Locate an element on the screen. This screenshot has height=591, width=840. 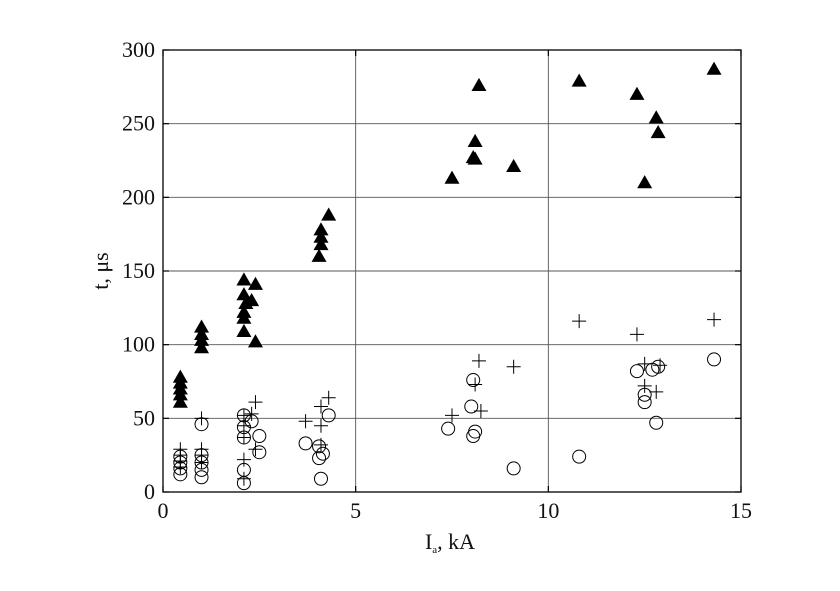
x-axis-label-main: I is located at coordinates (428, 541).